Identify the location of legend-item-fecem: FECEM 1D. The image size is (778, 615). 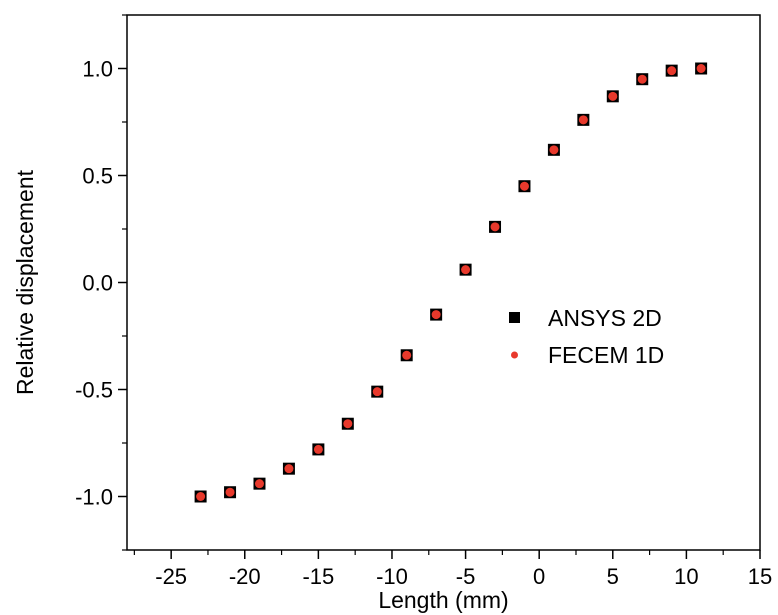
(587, 355).